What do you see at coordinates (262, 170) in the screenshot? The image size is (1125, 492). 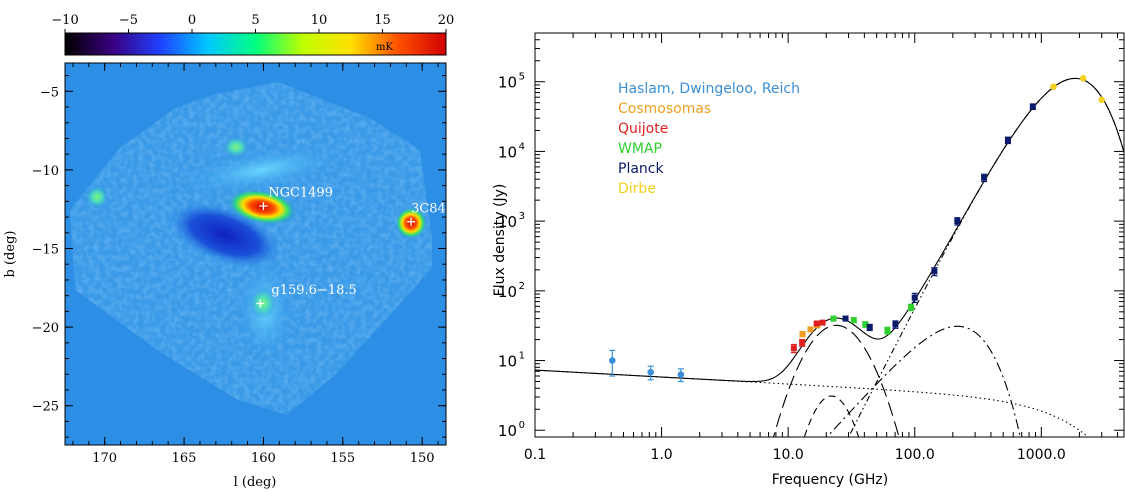 I see `cyan-filament` at bounding box center [262, 170].